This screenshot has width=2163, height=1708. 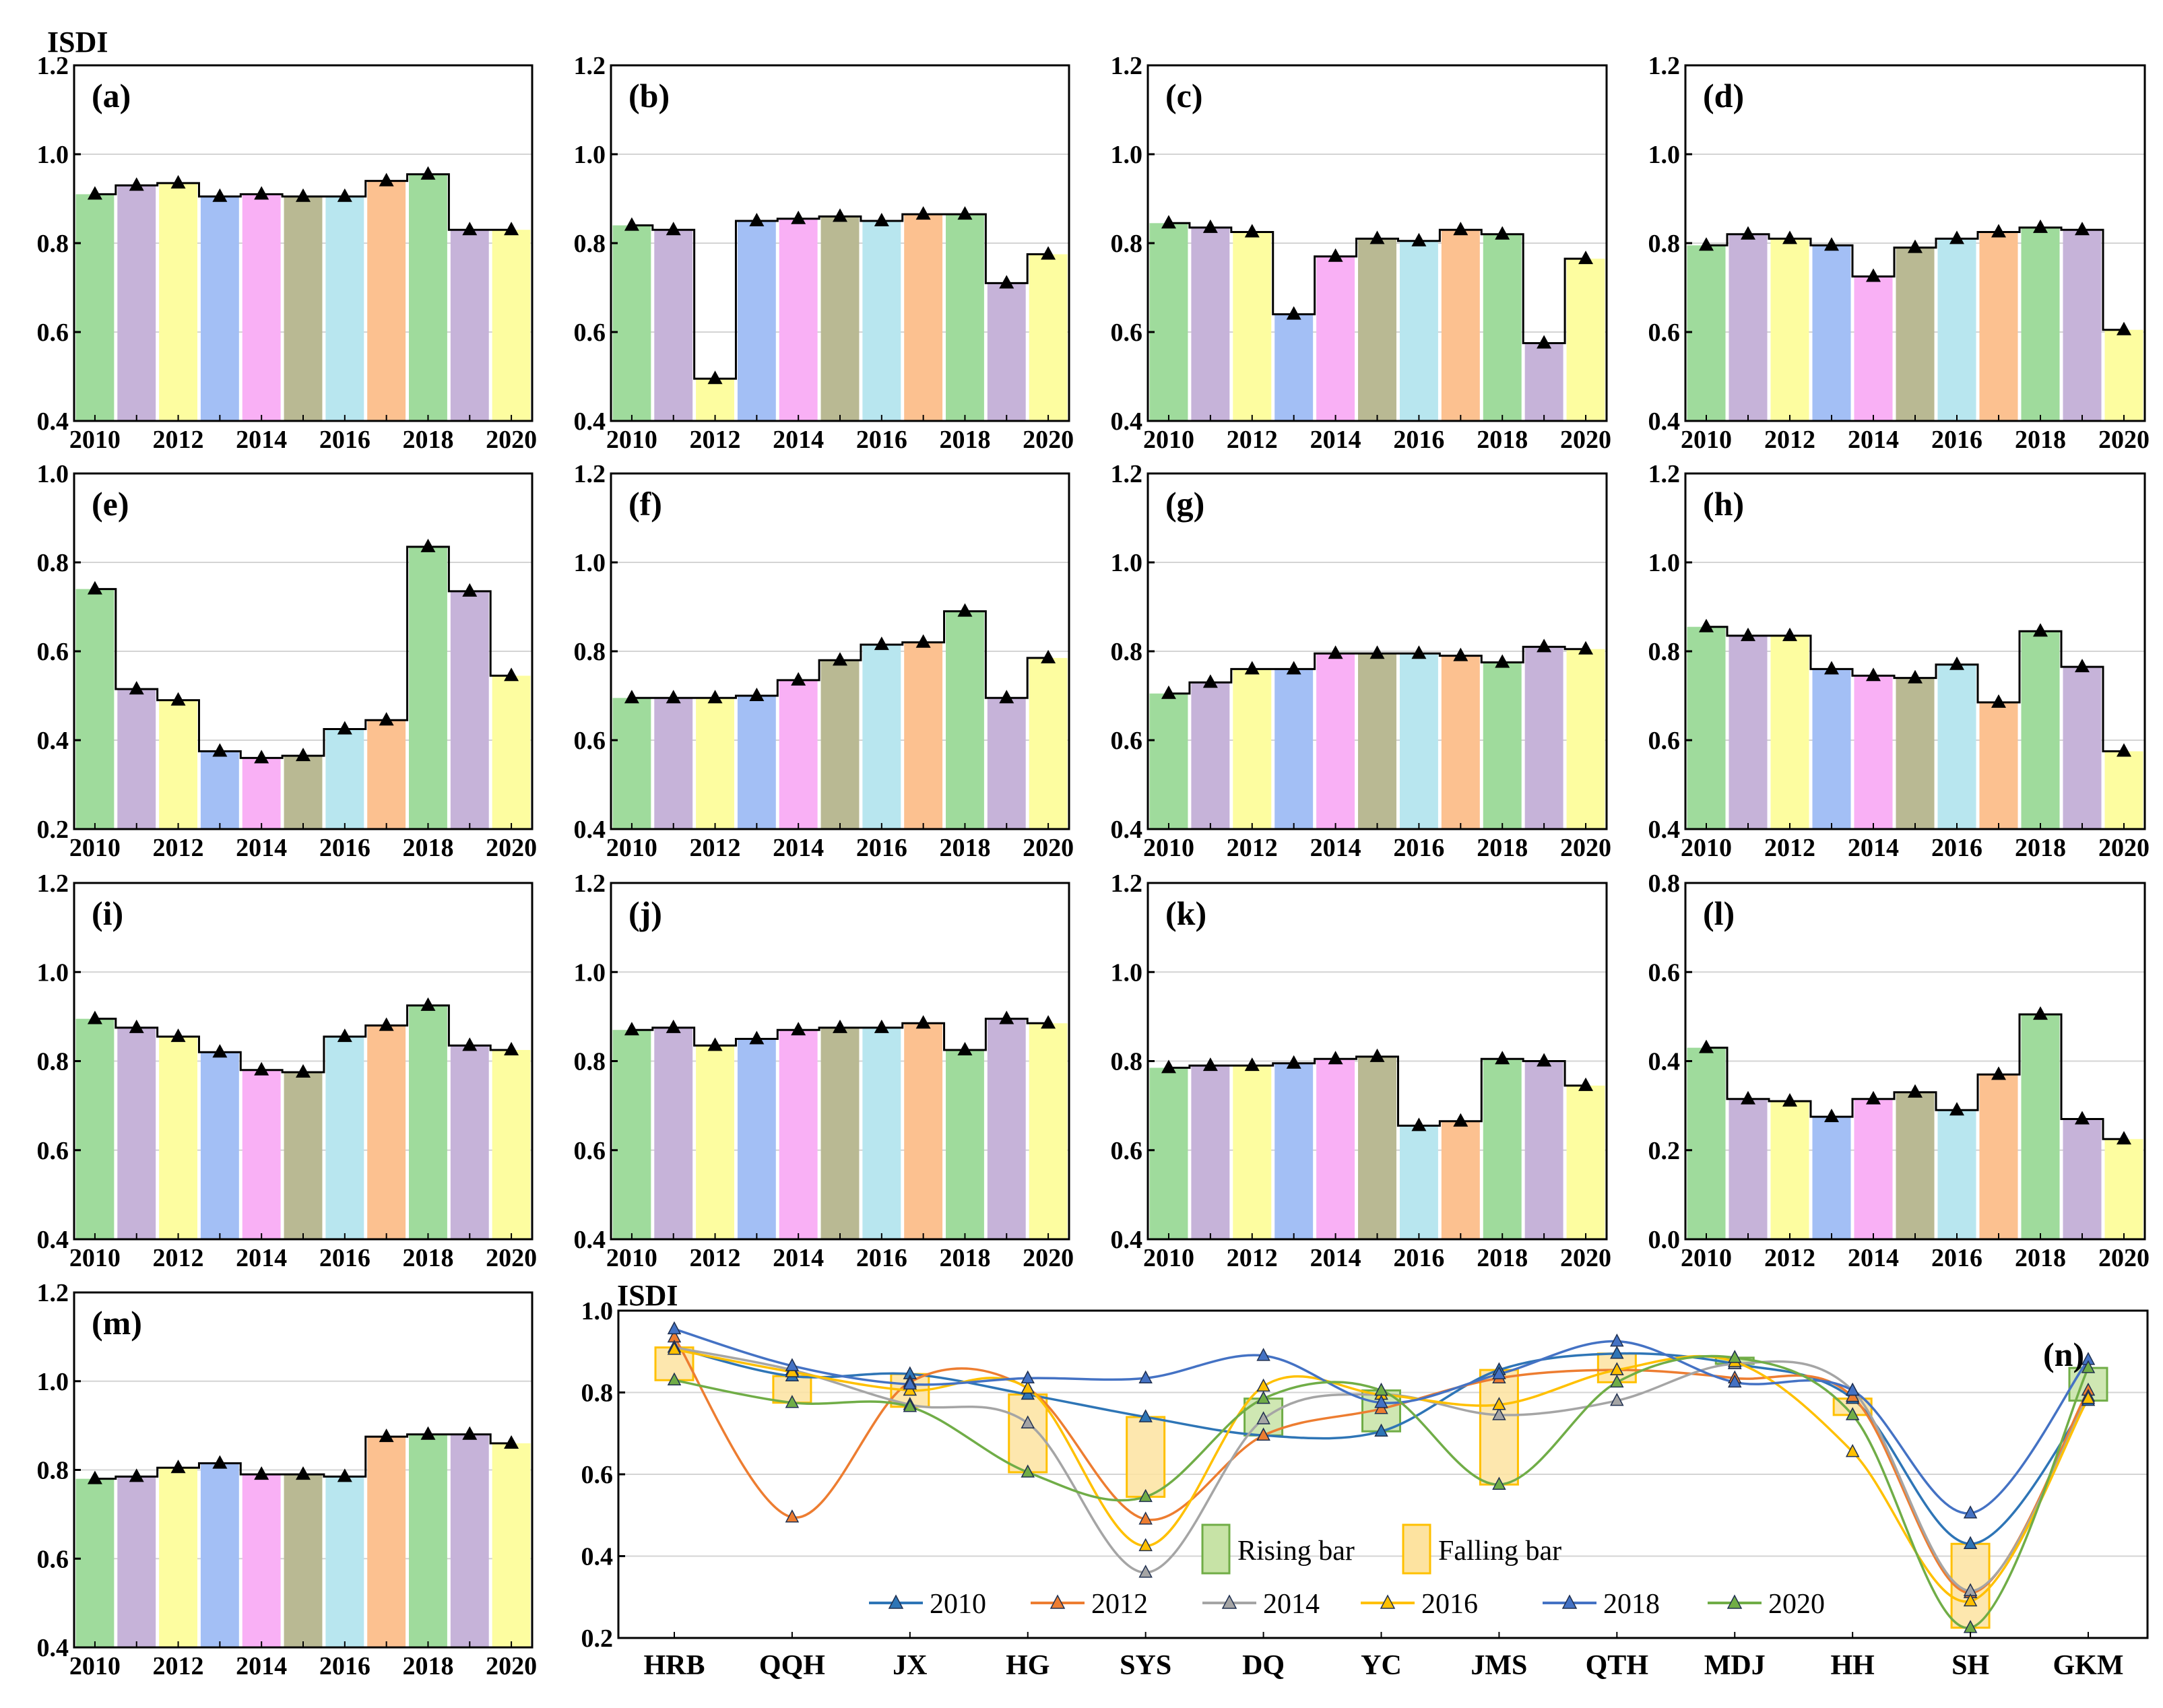 I want to click on point-2012-QQH, so click(x=792, y=1516).